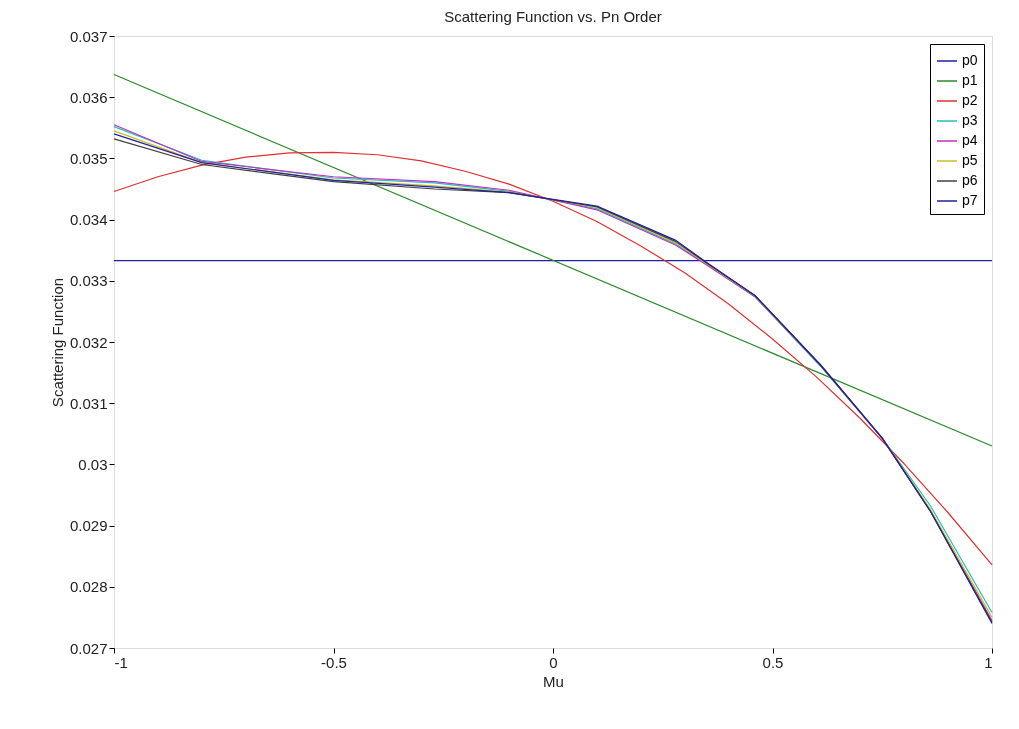 Image resolution: width=1019 pixels, height=729 pixels. Describe the element at coordinates (88, 97) in the screenshot. I see `y-tick-label: 0.036` at that location.